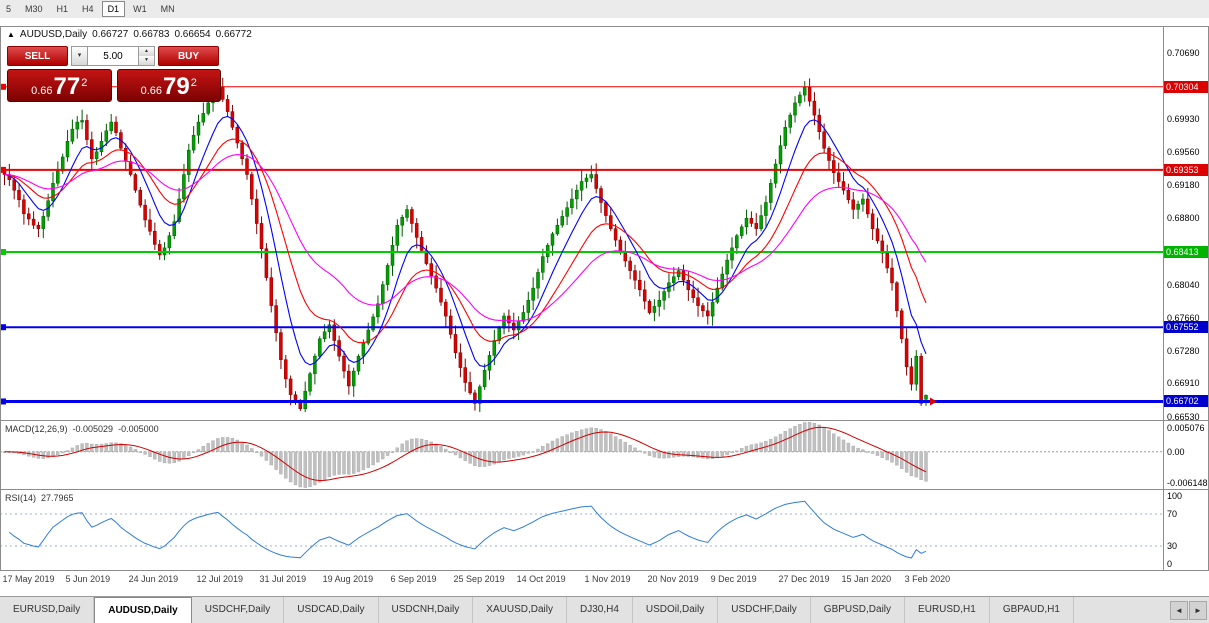  I want to click on sell-button: SELL, so click(37, 56).